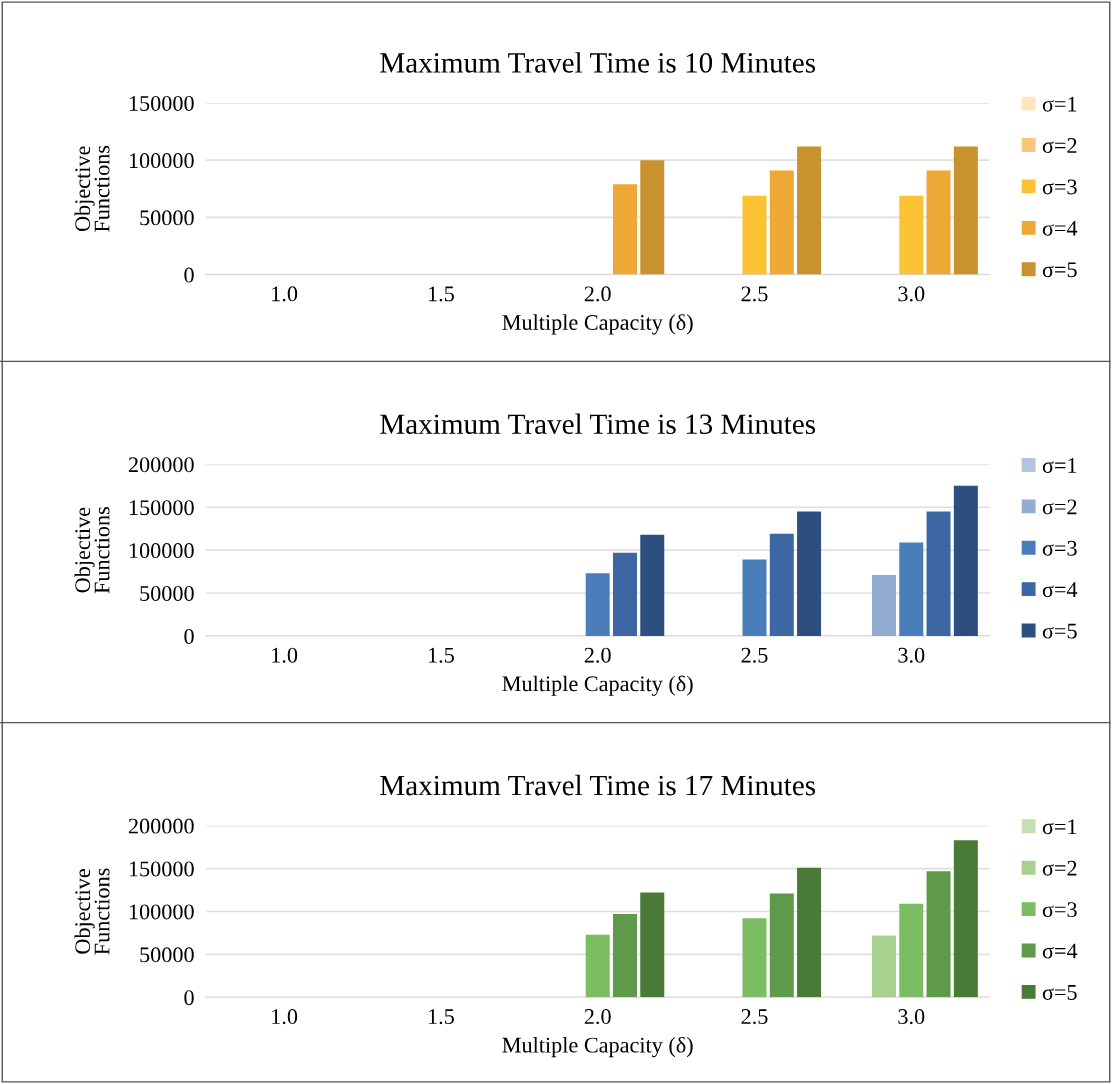 The width and height of the screenshot is (1112, 1084). Describe the element at coordinates (598, 62) in the screenshot. I see `chart-title: Maximum Travel Time is 10 Minutes` at that location.